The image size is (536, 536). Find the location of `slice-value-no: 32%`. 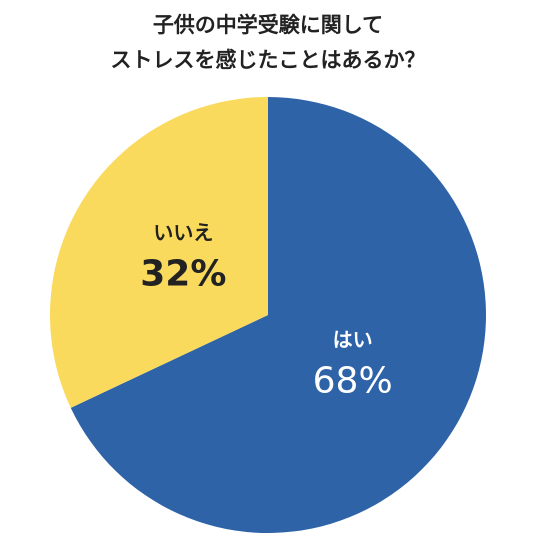

slice-value-no: 32% is located at coordinates (183, 273).